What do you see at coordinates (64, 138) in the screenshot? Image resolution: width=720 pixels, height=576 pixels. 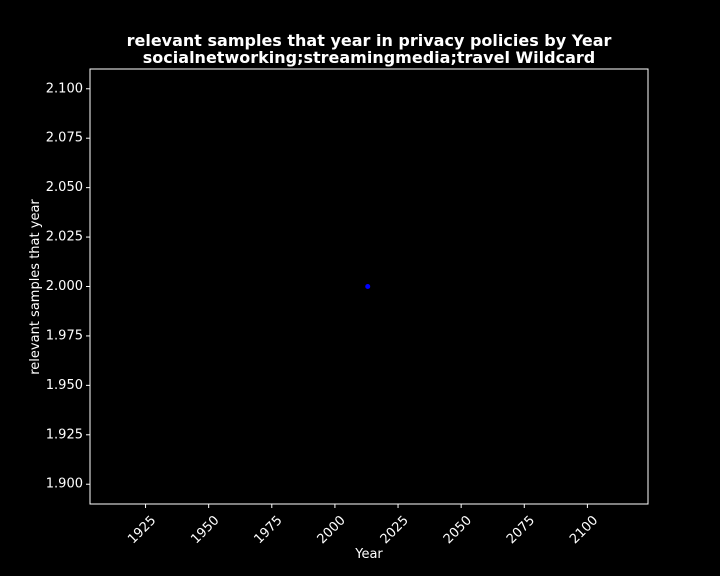 I see `y-tick-label: 2.075` at bounding box center [64, 138].